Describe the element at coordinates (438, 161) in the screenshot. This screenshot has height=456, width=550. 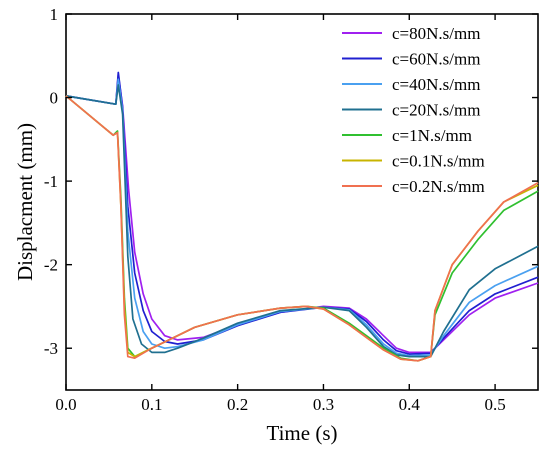
I see `legend-label: c=0.1N.s/mm` at that location.